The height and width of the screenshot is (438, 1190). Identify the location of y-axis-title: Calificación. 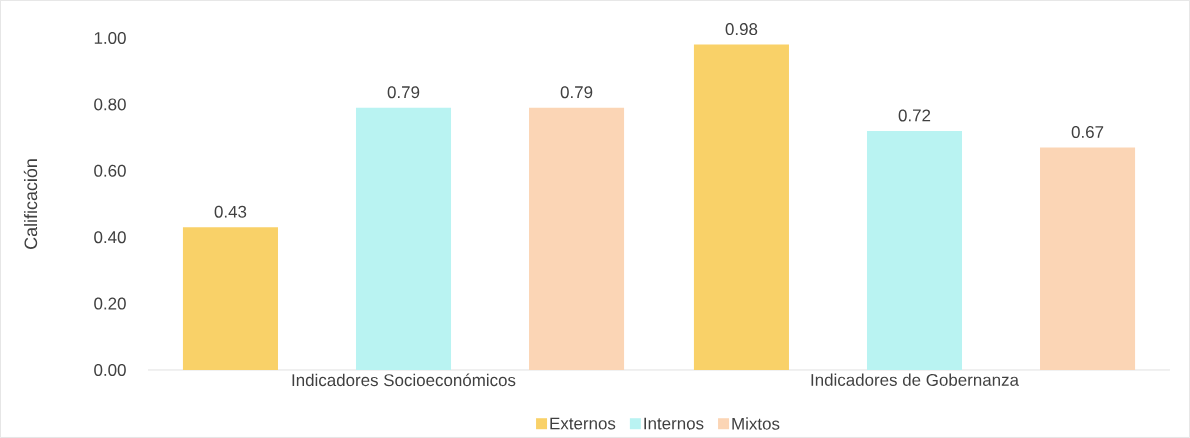
(30, 204).